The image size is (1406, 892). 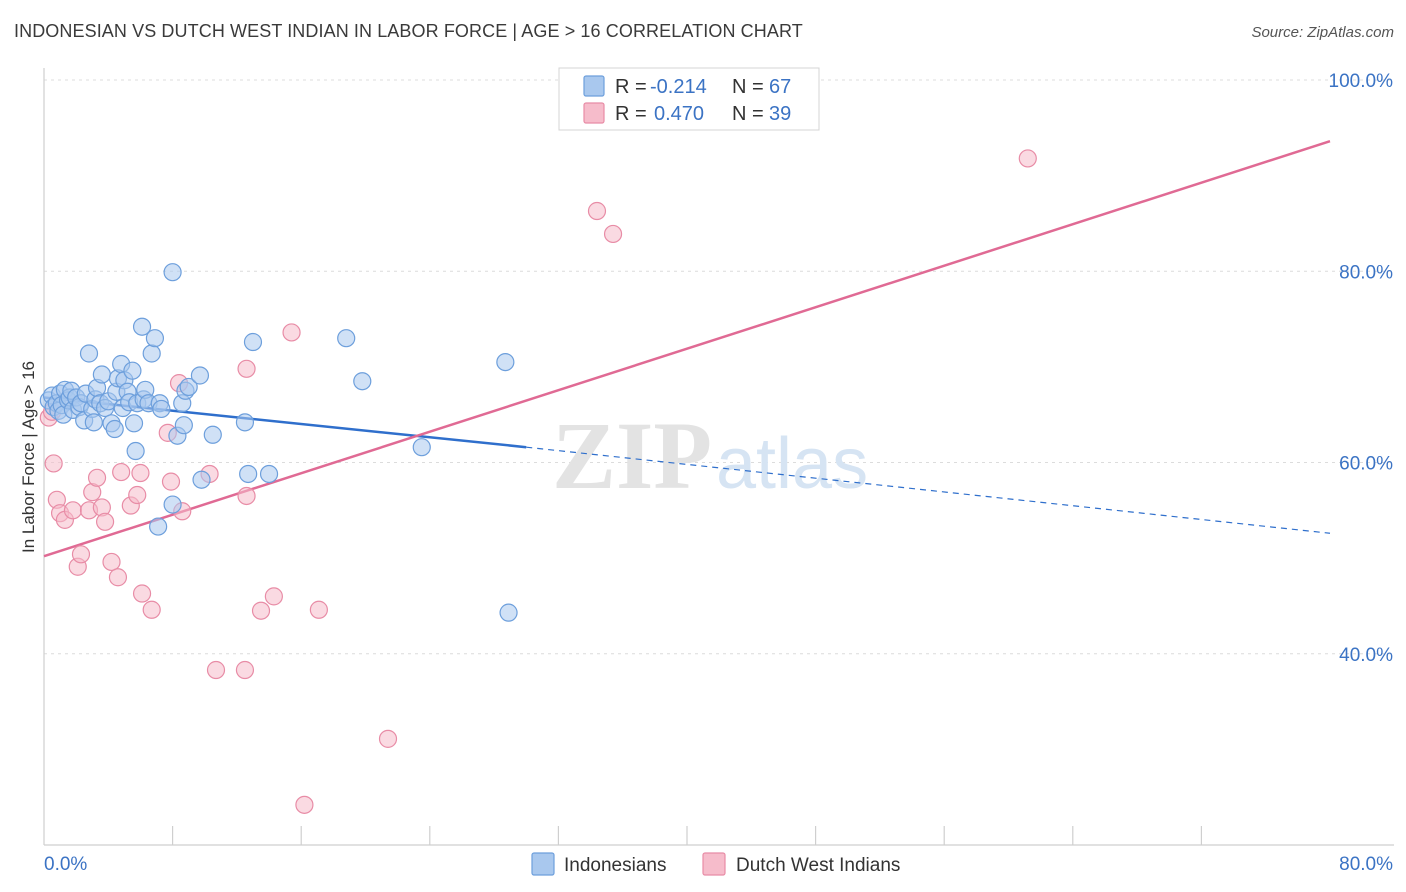 What do you see at coordinates (631, 87) in the screenshot?
I see `legend-r-label-1: R =` at bounding box center [631, 87].